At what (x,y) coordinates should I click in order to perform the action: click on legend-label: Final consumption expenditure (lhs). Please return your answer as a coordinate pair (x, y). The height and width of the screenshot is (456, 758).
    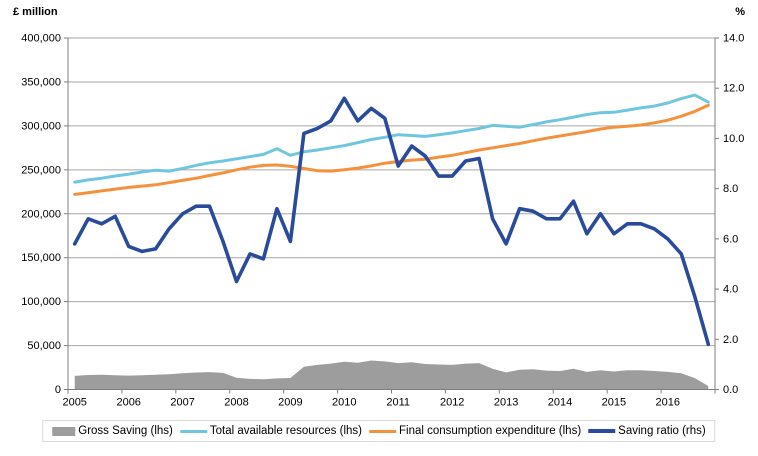
    Looking at the image, I should click on (490, 431).